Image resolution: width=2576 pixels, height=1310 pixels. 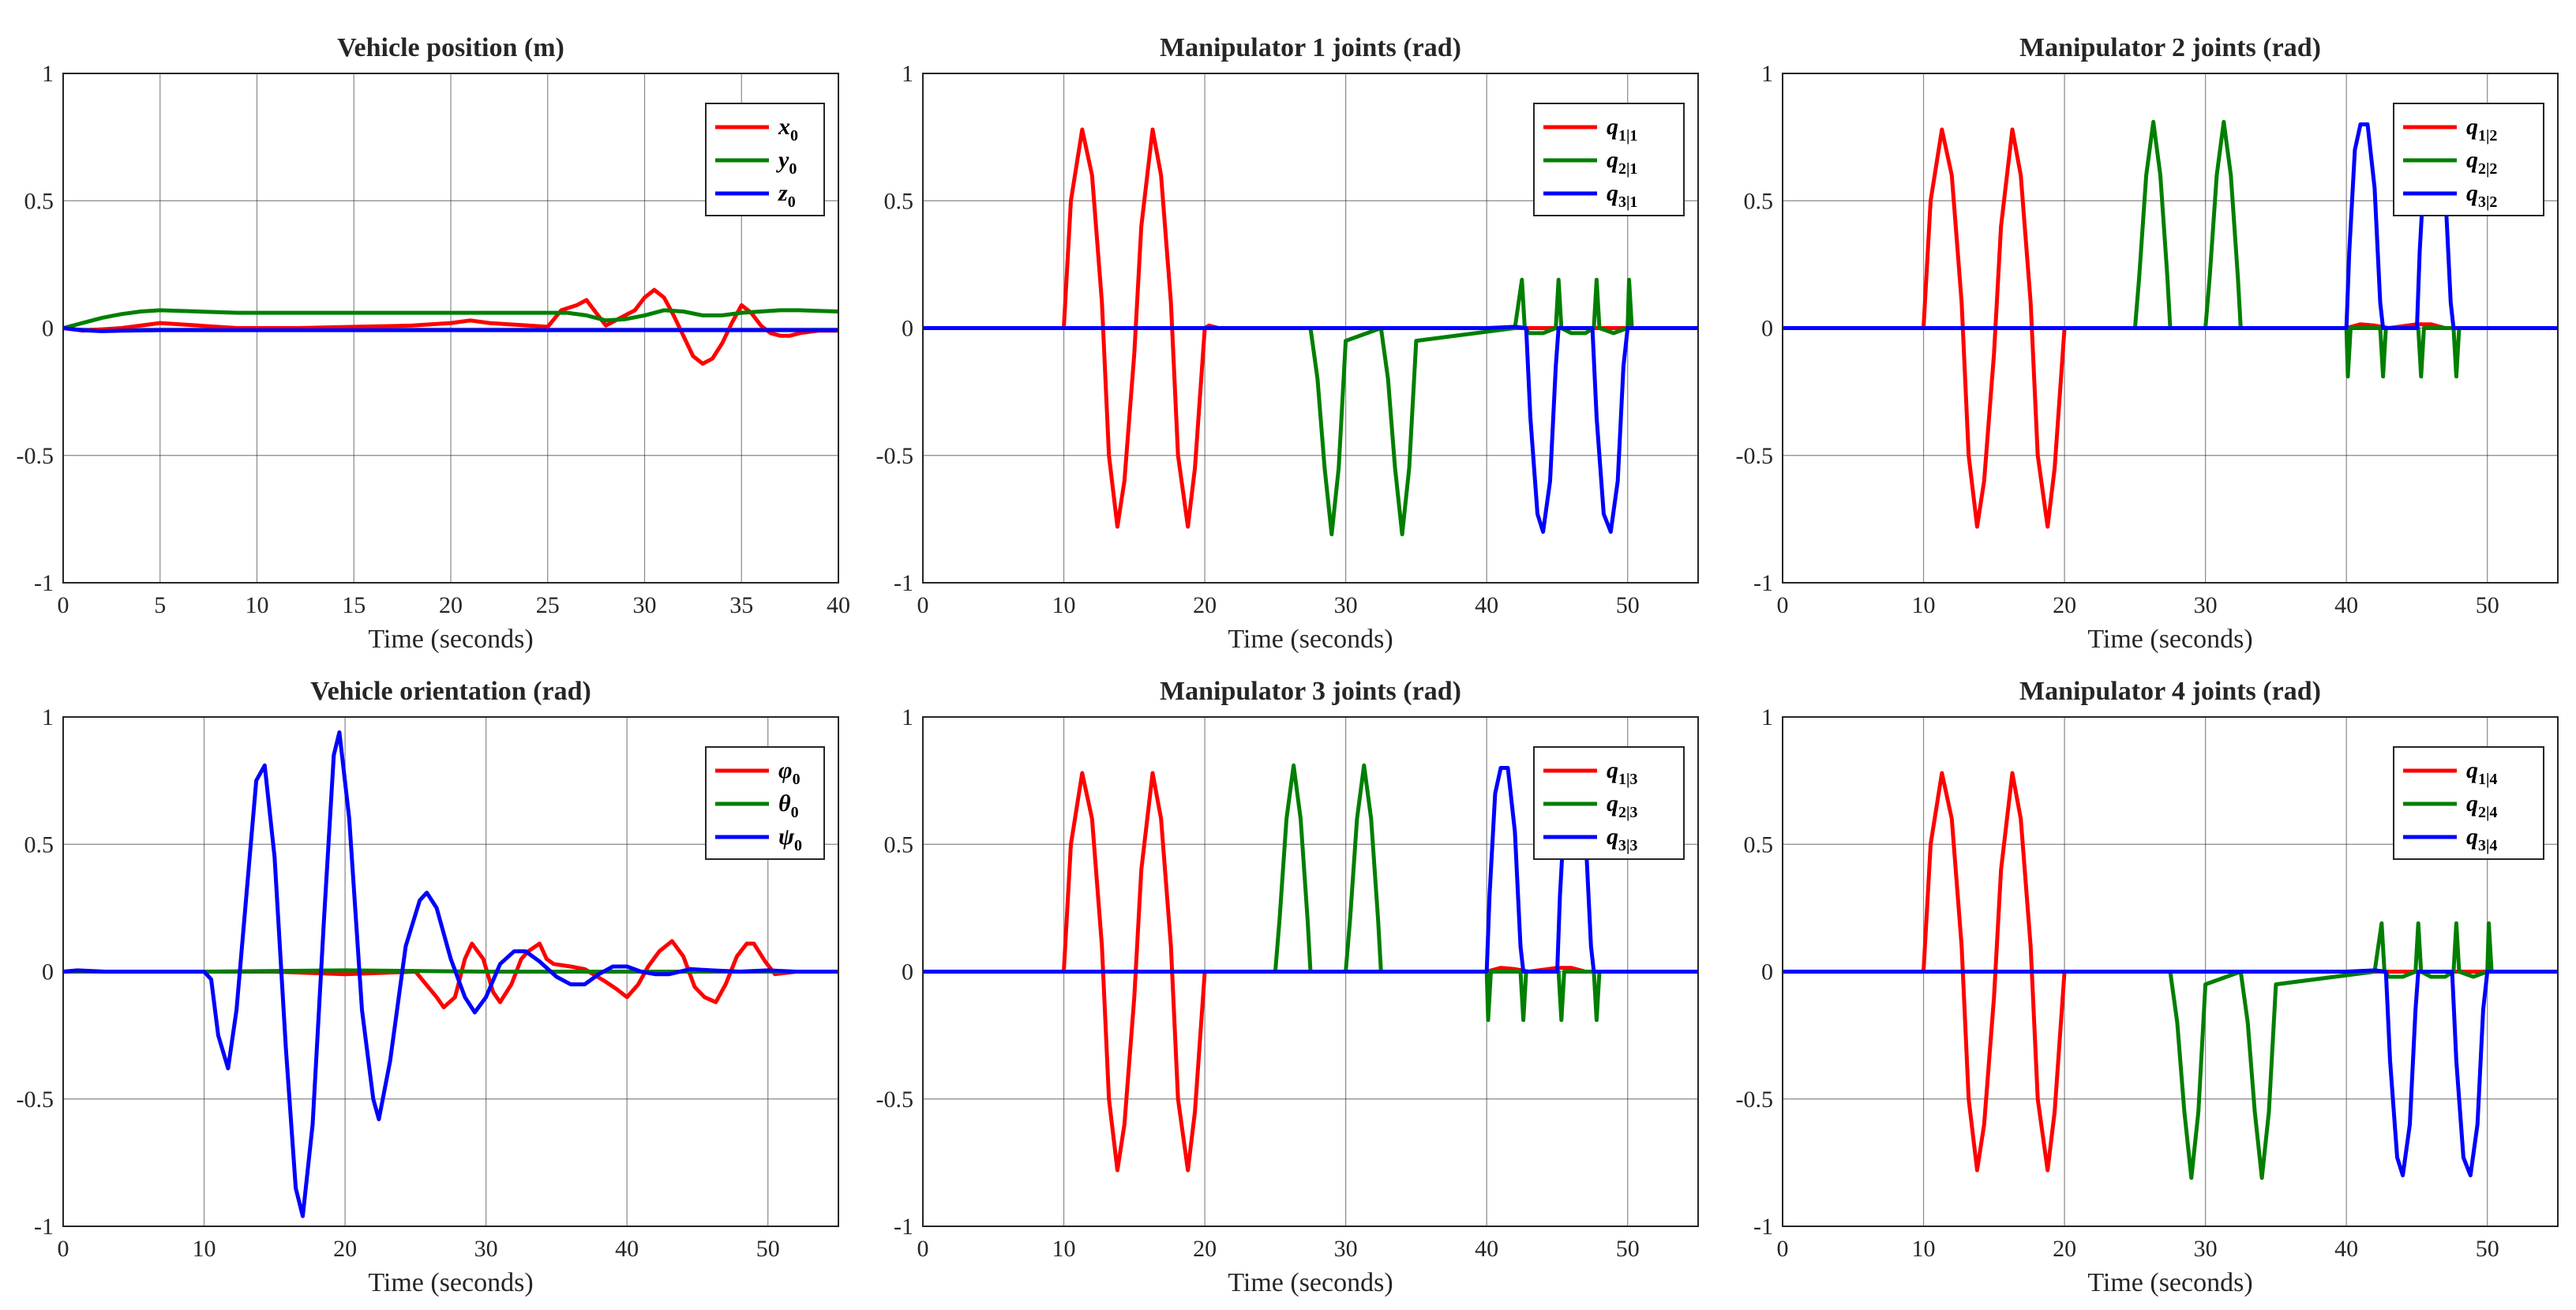 I want to click on series-line-q1|4, so click(x=2170, y=972).